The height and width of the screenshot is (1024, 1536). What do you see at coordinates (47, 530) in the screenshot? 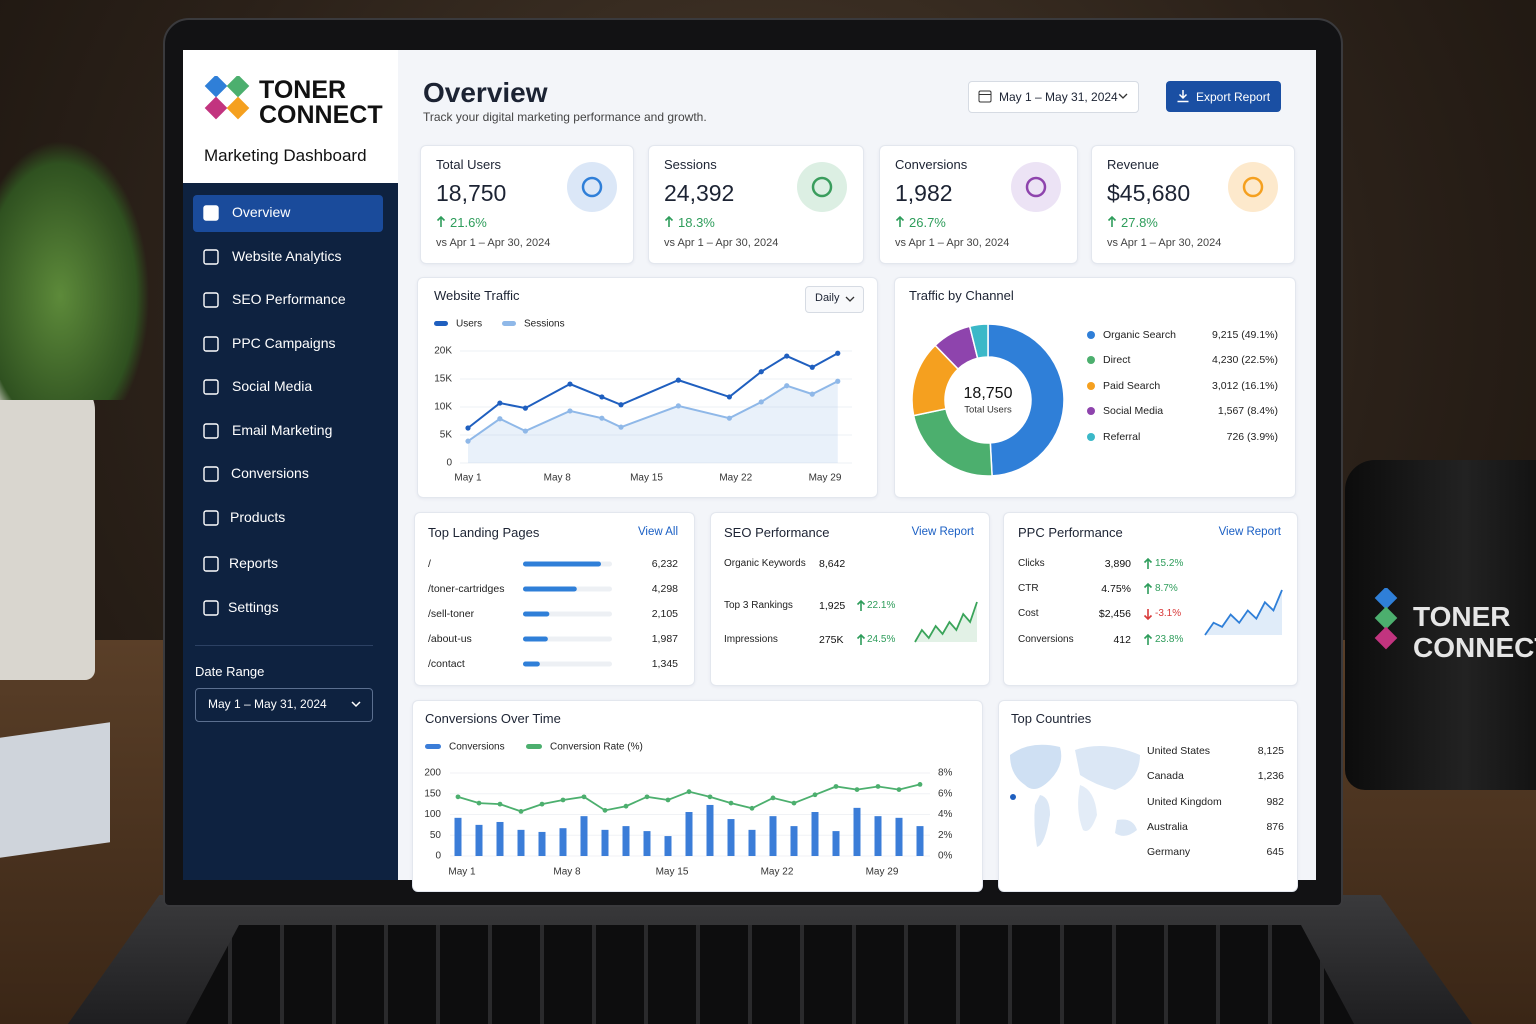
I see `plant-pot` at bounding box center [47, 530].